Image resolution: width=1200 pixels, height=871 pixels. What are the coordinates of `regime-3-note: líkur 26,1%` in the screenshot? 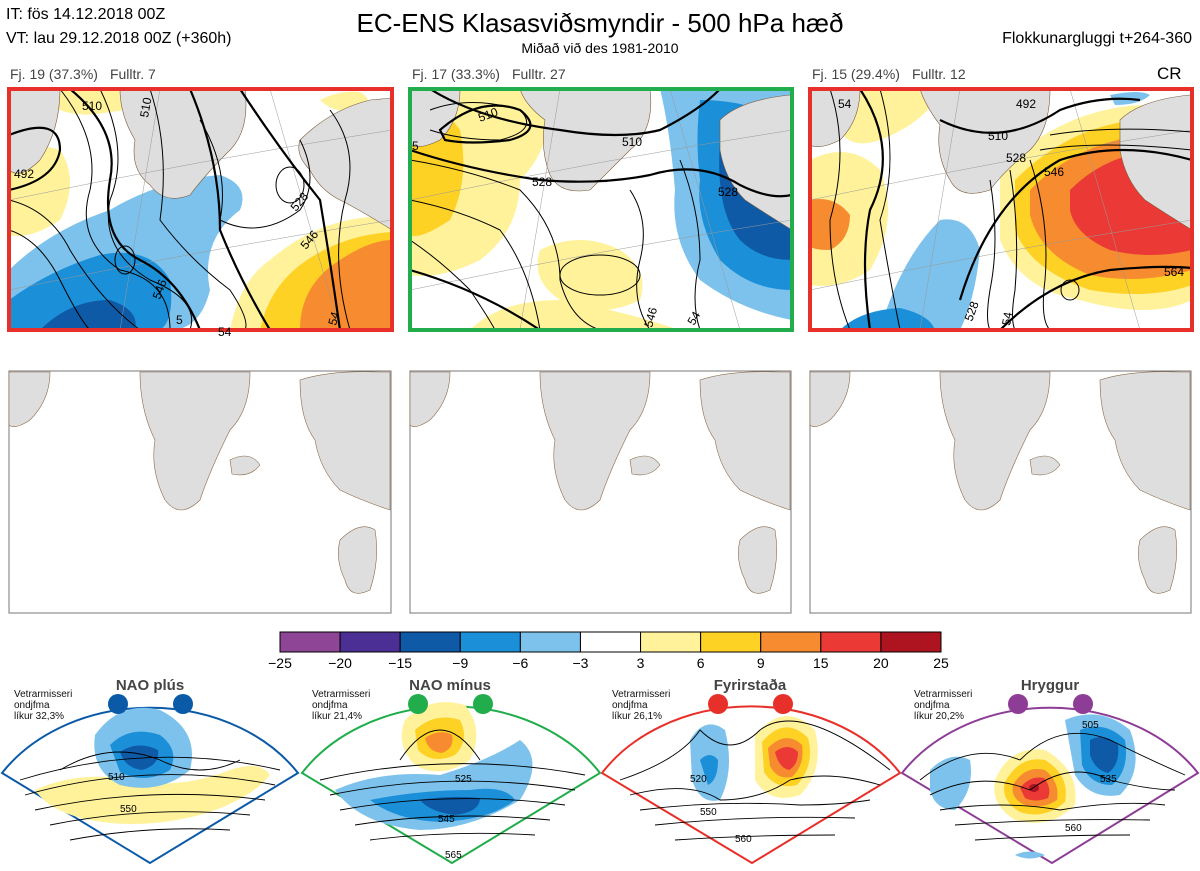 It's located at (637, 716).